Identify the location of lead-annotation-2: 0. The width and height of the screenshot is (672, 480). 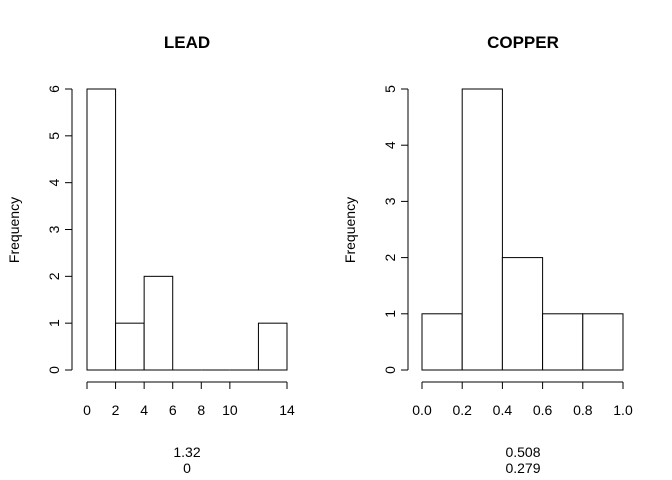
(187, 468).